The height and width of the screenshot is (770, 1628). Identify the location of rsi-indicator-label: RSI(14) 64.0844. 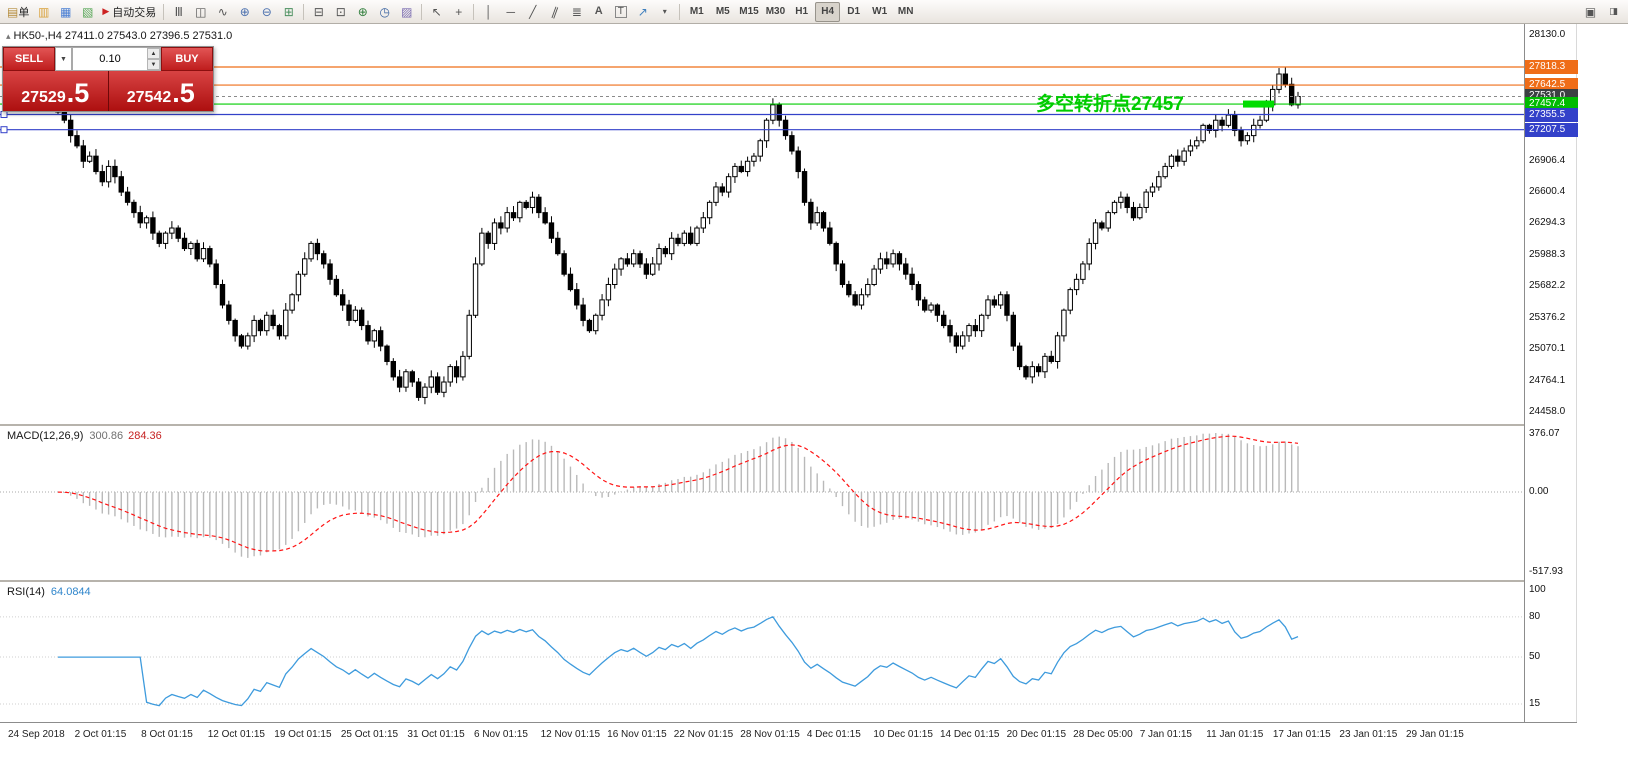
(49, 592).